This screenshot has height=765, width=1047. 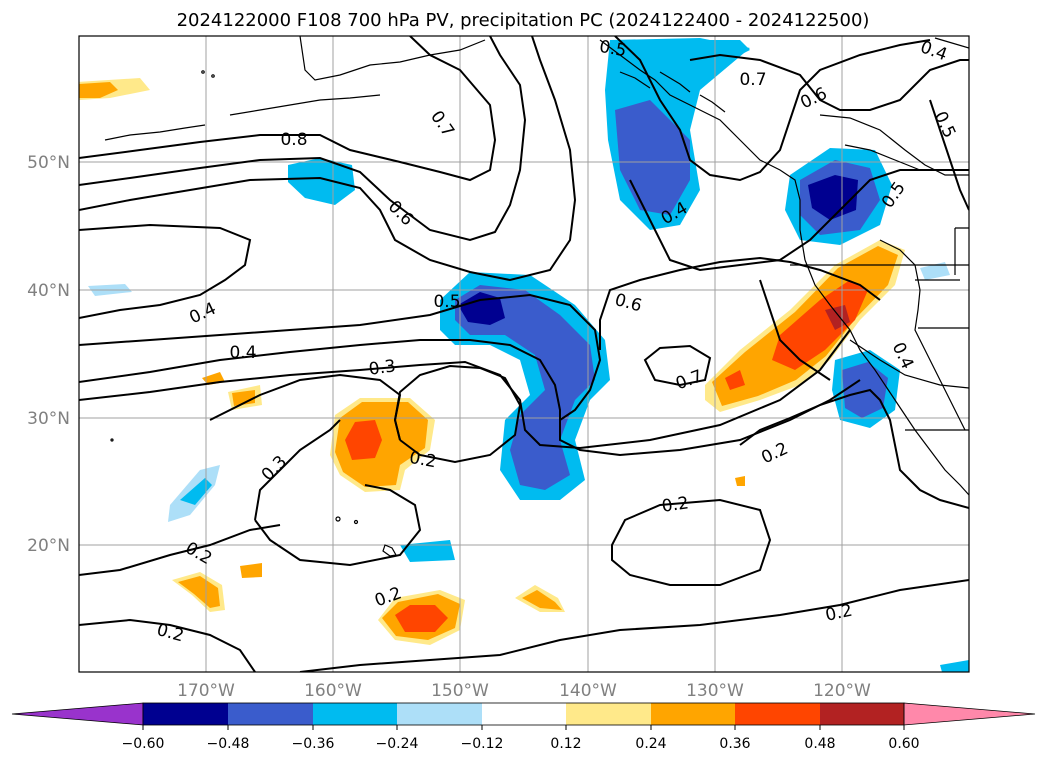 What do you see at coordinates (650, 744) in the screenshot?
I see `colorbar-tick-label: 0.24` at bounding box center [650, 744].